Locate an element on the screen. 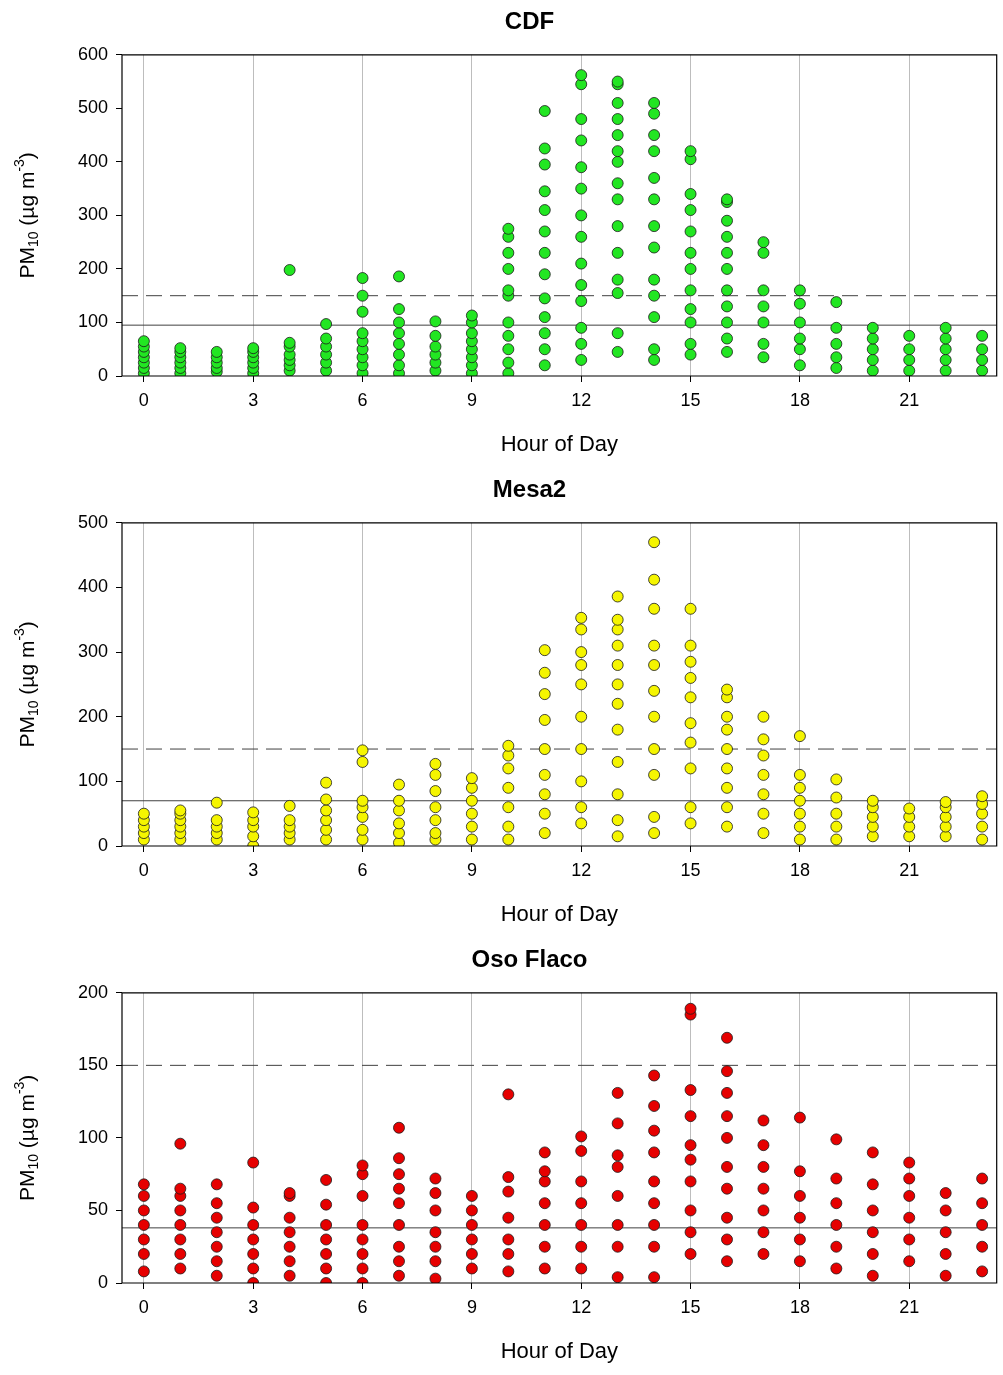 The height and width of the screenshot is (1375, 1003). chart-title: Oso Flaco is located at coordinates (529, 959).